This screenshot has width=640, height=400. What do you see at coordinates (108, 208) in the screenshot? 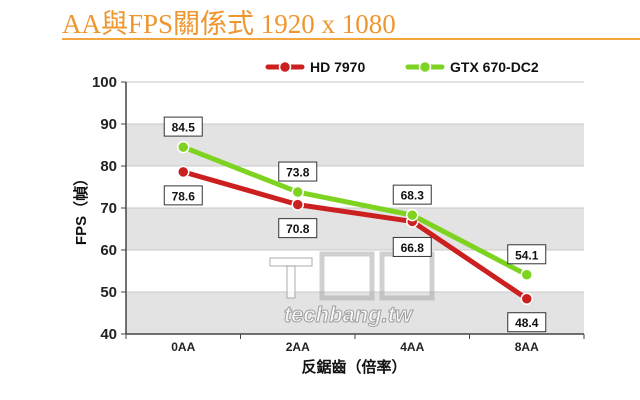
I see `y-tick-label: 70` at bounding box center [108, 208].